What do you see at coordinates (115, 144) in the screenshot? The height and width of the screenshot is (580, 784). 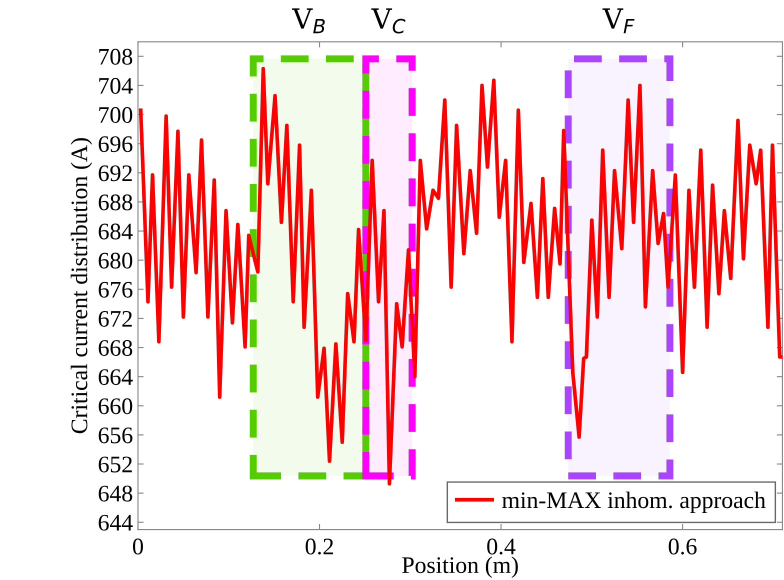 I see `y-tick-label: 696` at bounding box center [115, 144].